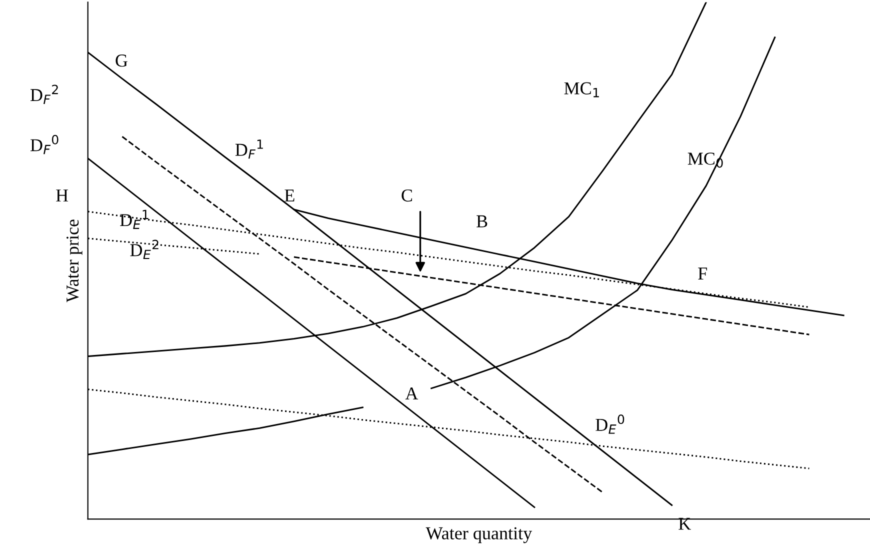 The image size is (870, 547). I want to click on y-axis-title: Water price, so click(74, 261).